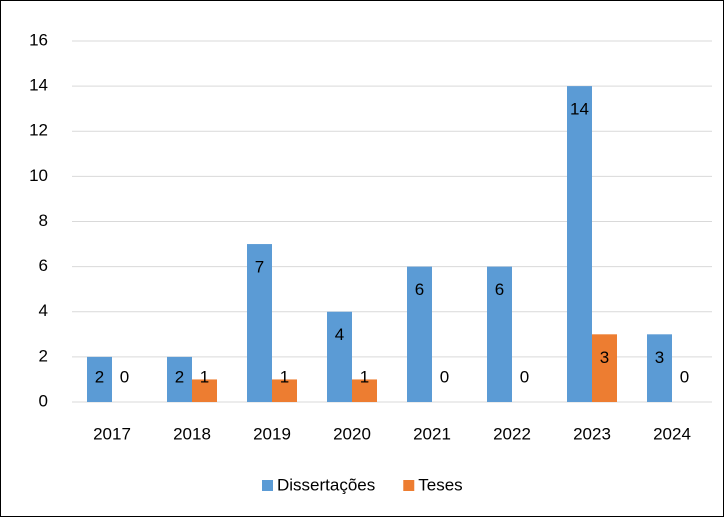 Image resolution: width=724 pixels, height=522 pixels. Describe the element at coordinates (440, 484) in the screenshot. I see `legend-label: Teses` at that location.